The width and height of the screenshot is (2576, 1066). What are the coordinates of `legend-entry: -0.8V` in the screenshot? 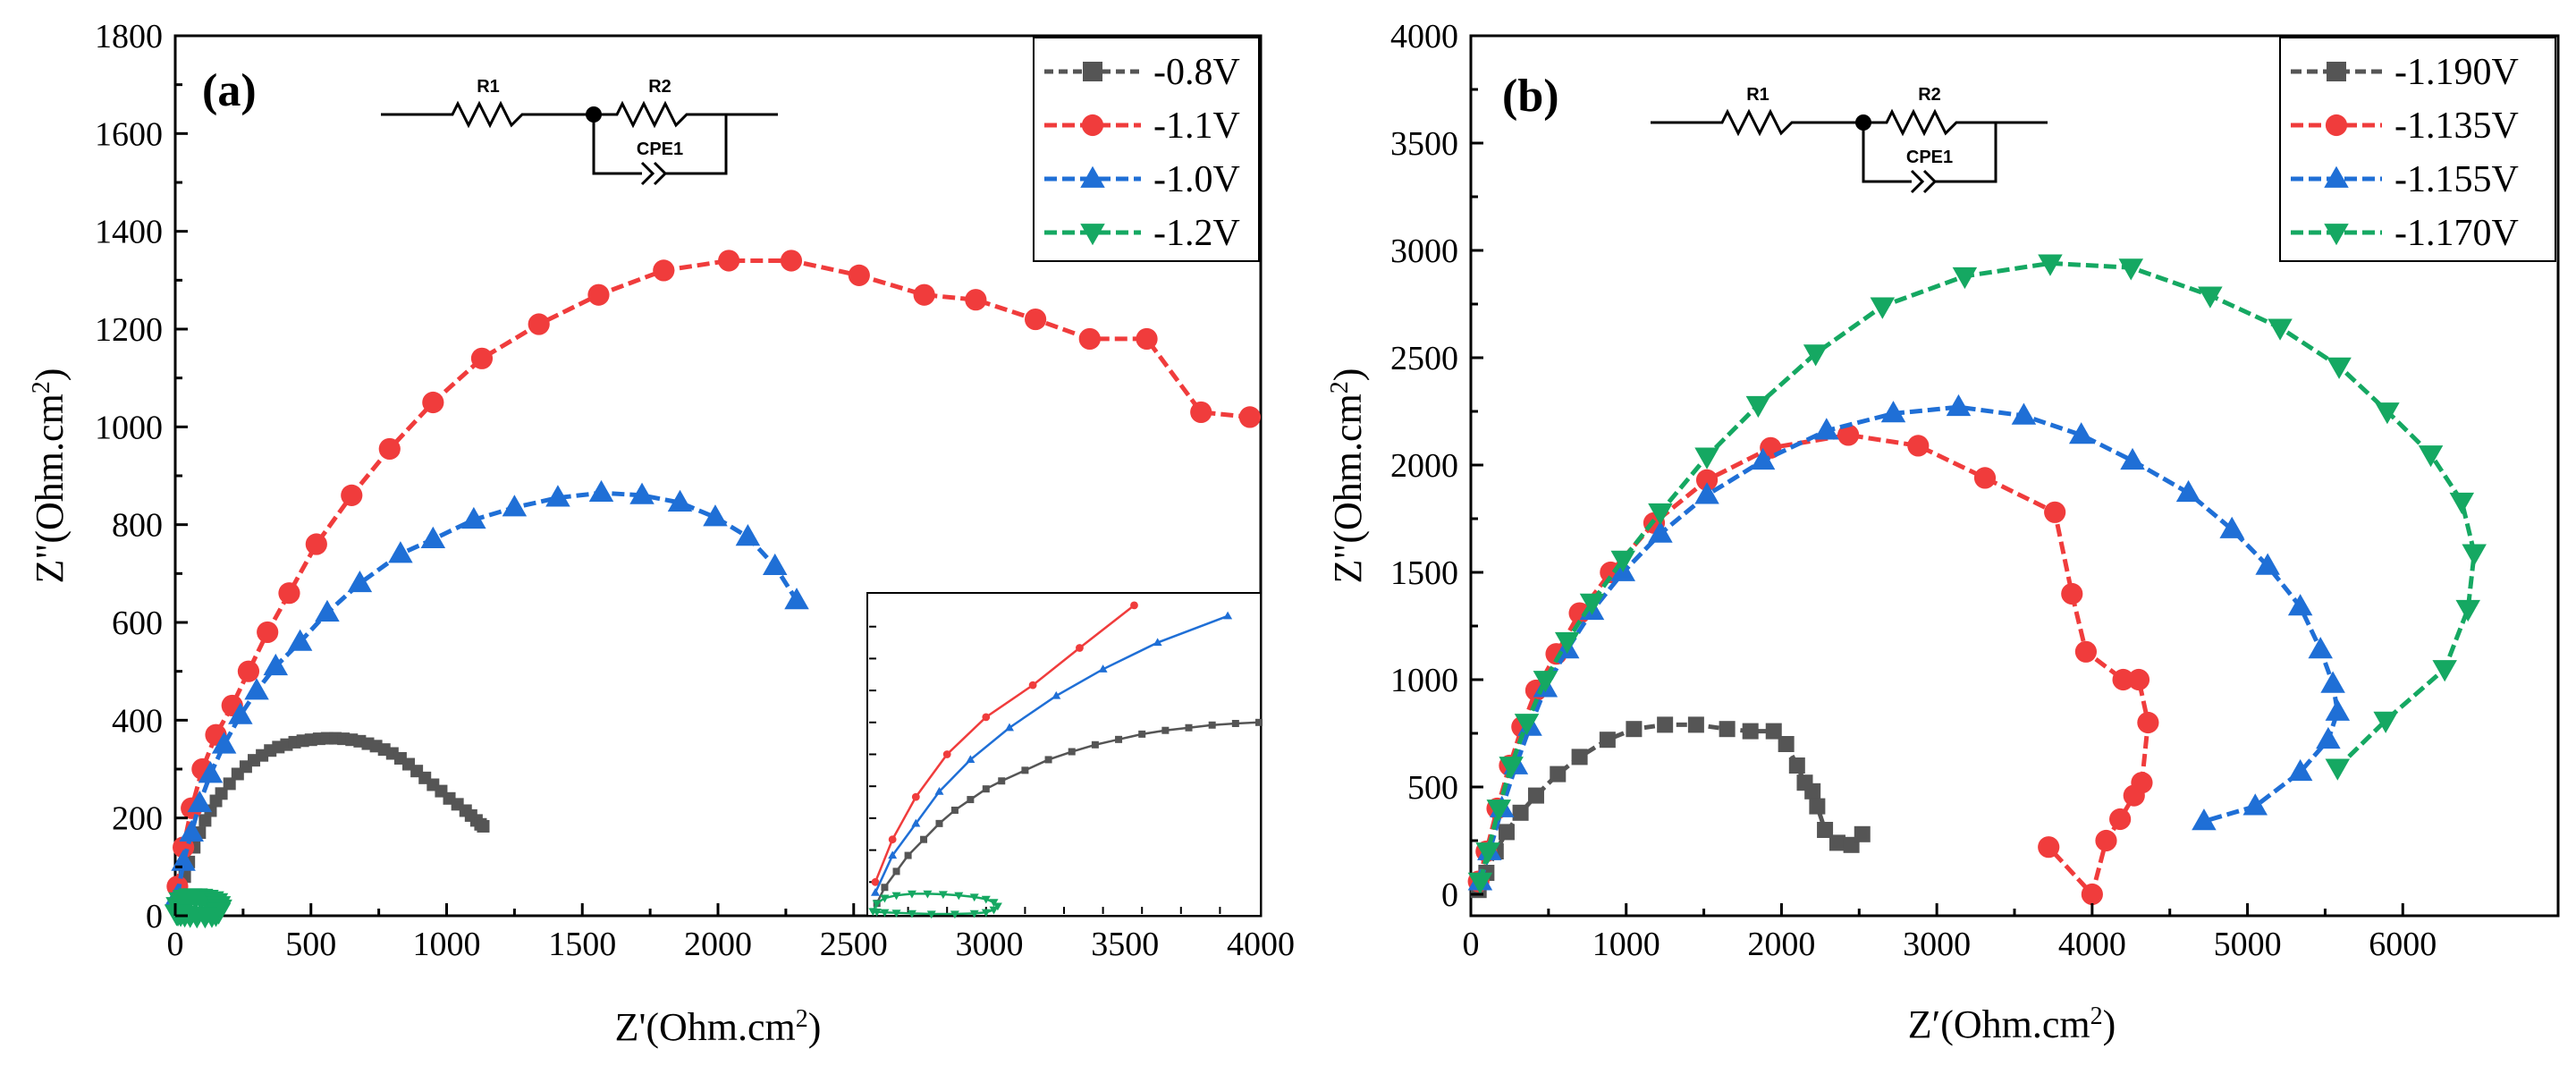 It's located at (1142, 72).